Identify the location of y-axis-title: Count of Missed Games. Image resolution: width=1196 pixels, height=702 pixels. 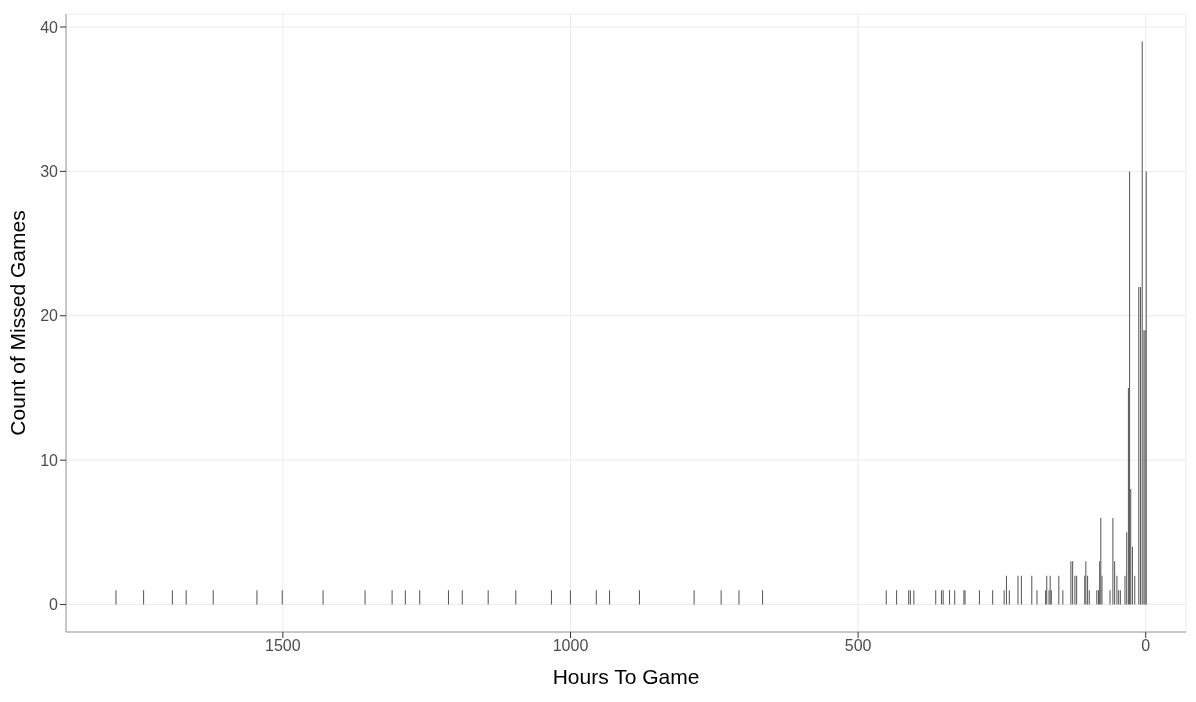
(18, 323).